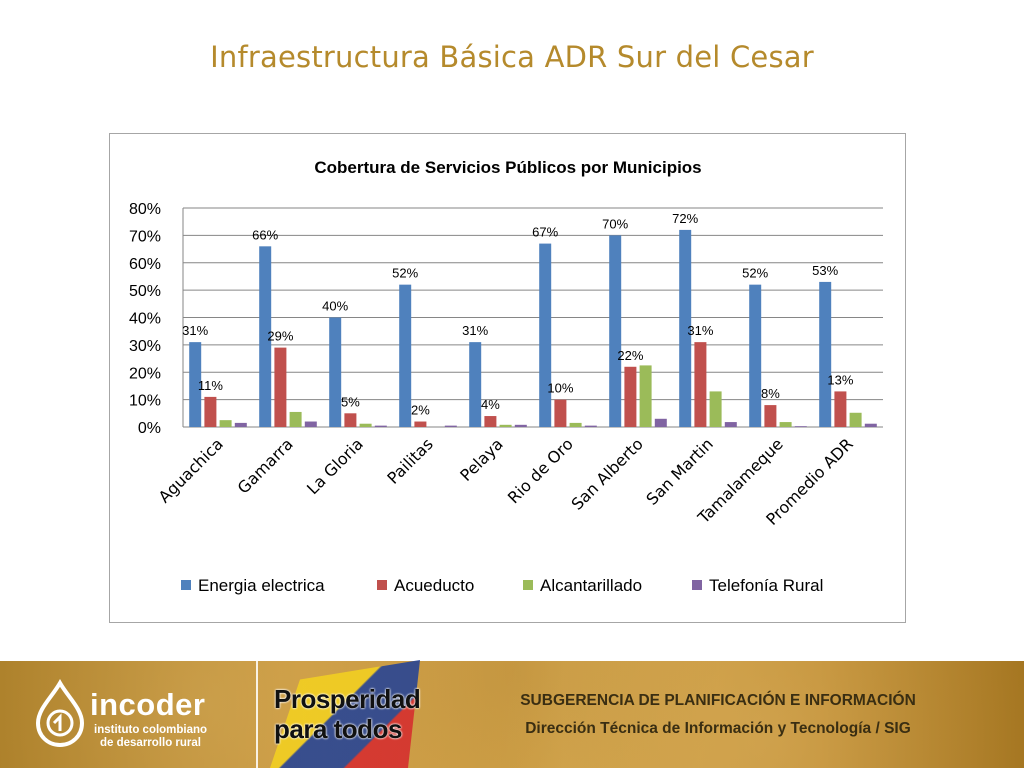 The width and height of the screenshot is (1024, 768). What do you see at coordinates (149, 428) in the screenshot?
I see `y-tick-label: 0%` at bounding box center [149, 428].